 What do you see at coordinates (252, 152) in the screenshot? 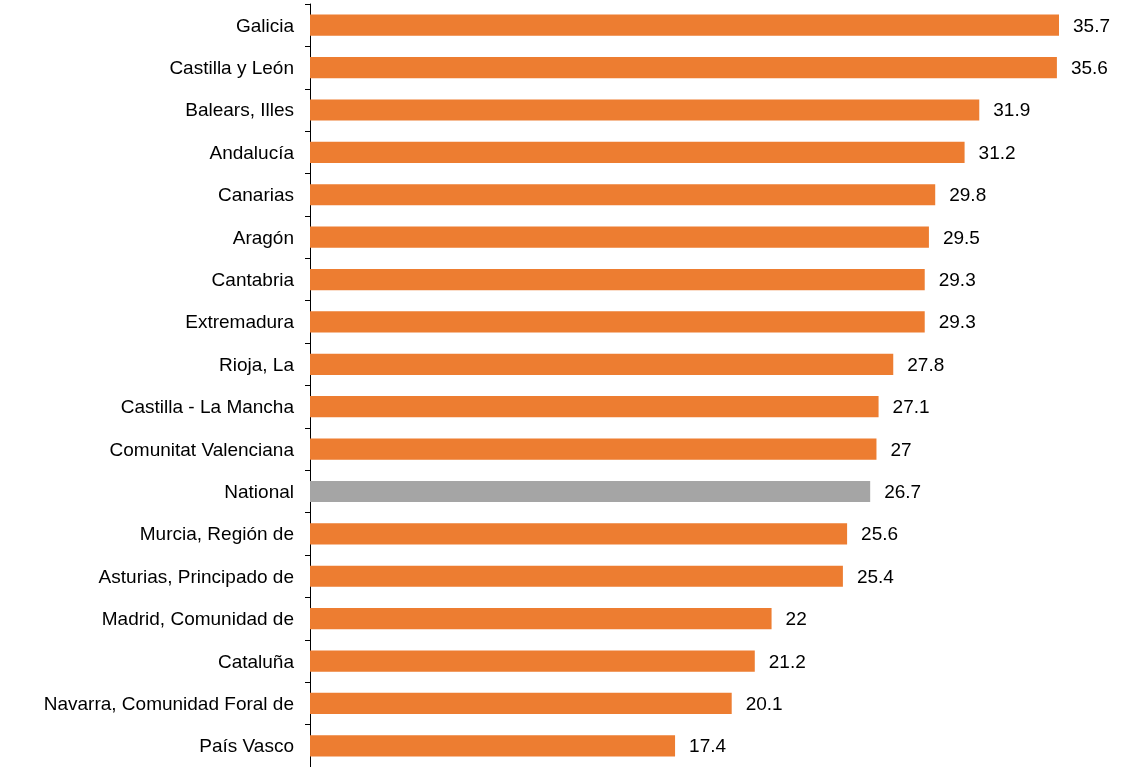
I see `y-tick-label: Andalucía` at bounding box center [252, 152].